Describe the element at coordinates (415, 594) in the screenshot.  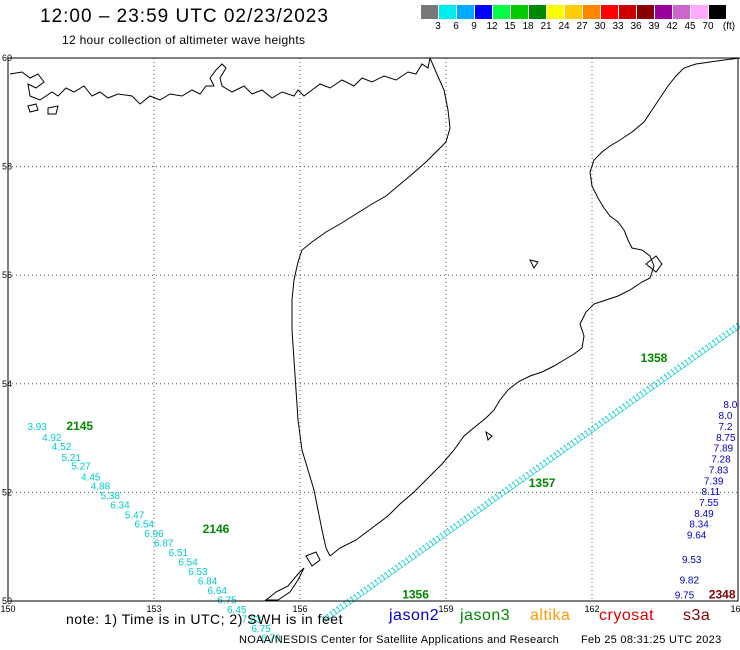
I see `pass-time-label: 1356` at that location.